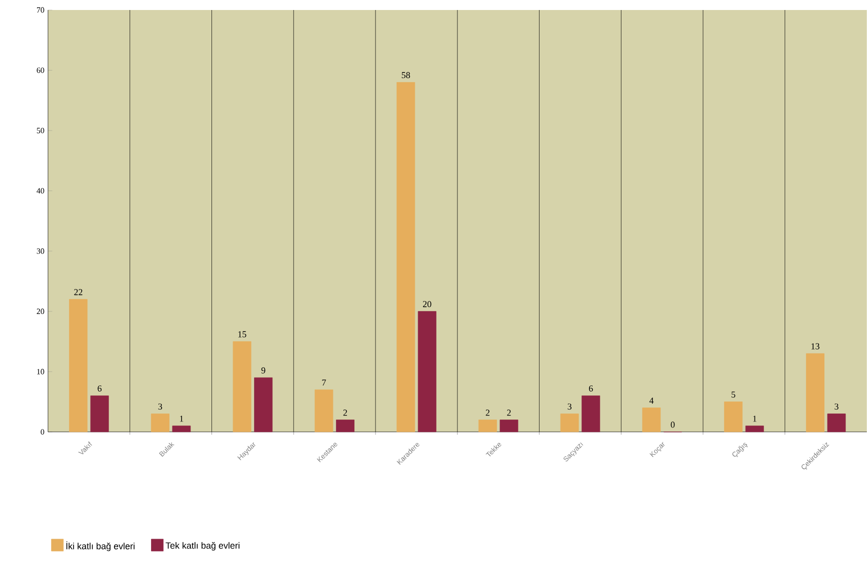 This screenshot has width=867, height=566. What do you see at coordinates (406, 75) in the screenshot?
I see `data-label: 58` at bounding box center [406, 75].